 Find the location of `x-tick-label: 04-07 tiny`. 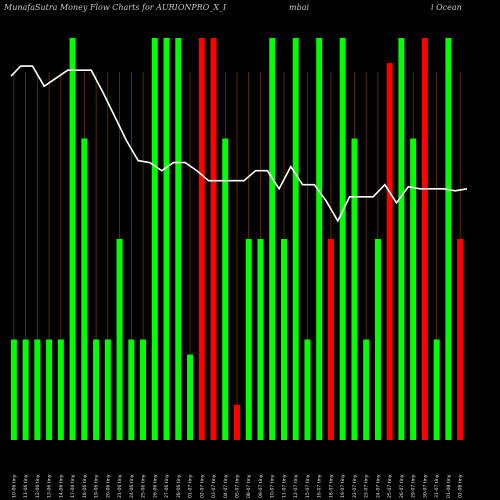

x-tick-label: 04-07 tiny is located at coordinates (226, 486).